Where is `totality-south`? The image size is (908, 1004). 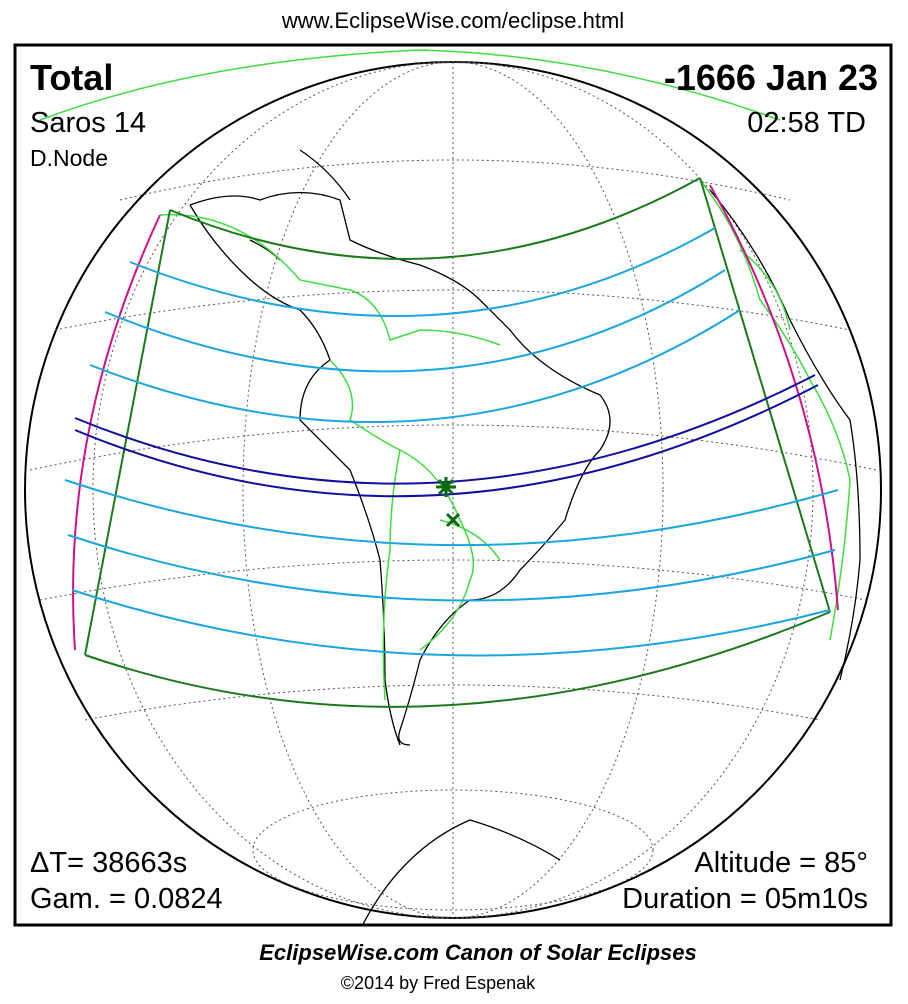
totality-south is located at coordinates (446, 441).